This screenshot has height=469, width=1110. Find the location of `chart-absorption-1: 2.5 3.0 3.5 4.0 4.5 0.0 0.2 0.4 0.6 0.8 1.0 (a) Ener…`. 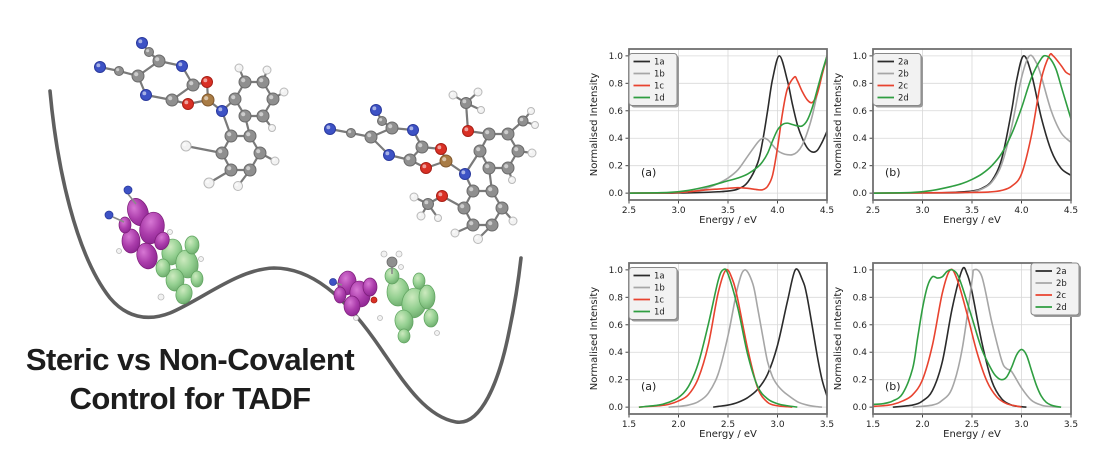

chart-absorption-1: 2.5 3.0 3.5 4.0 4.5 0.0 0.2 0.4 0.6 0.8 1.0 (a) Ener… is located at coordinates (715, 125).